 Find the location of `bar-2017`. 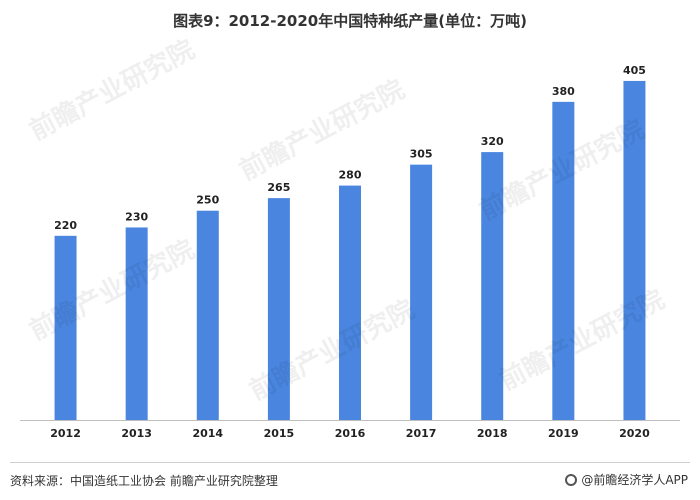

bar-2017 is located at coordinates (421, 292).